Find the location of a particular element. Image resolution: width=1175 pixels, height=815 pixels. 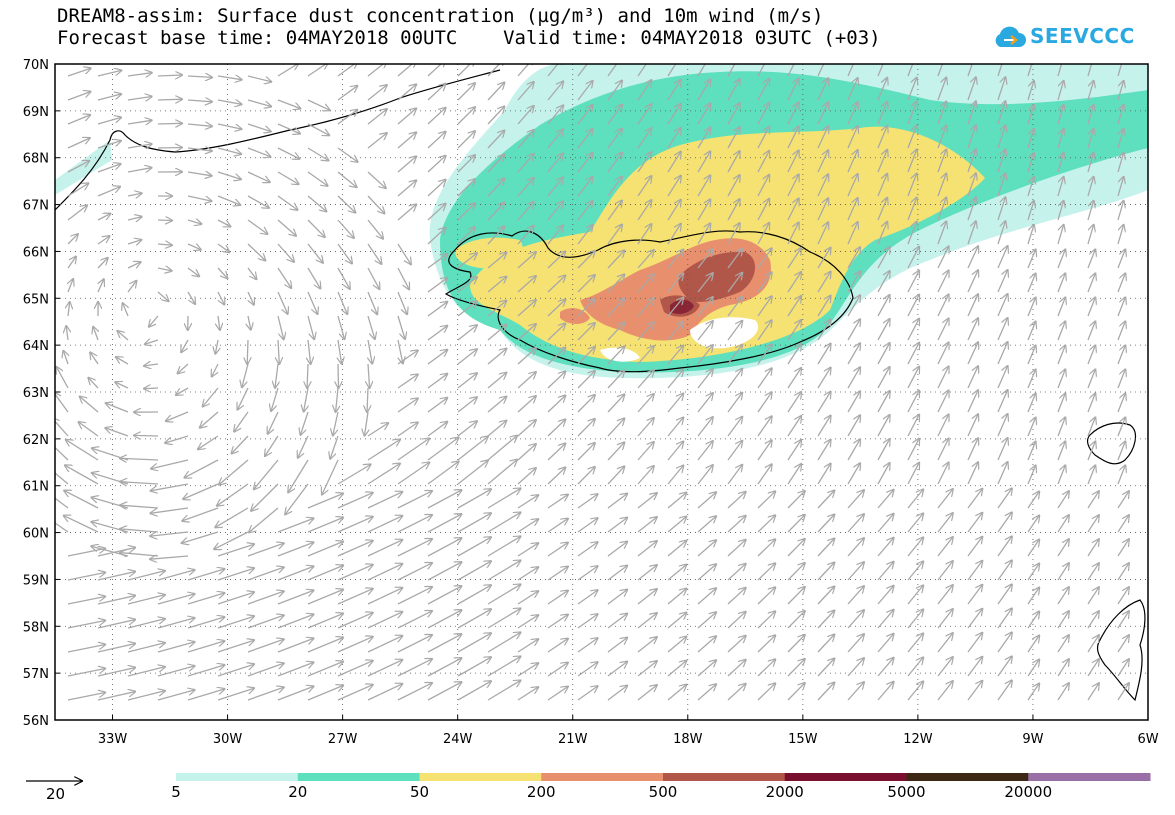

colorbar-segment is located at coordinates (845, 777).